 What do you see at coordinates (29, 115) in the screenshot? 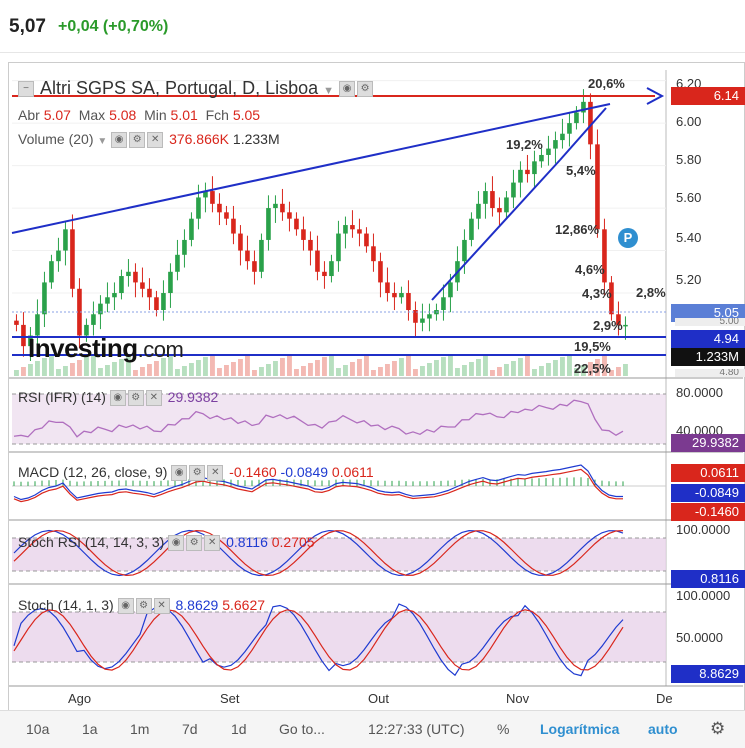
I see `open-label: Abr` at bounding box center [29, 115].